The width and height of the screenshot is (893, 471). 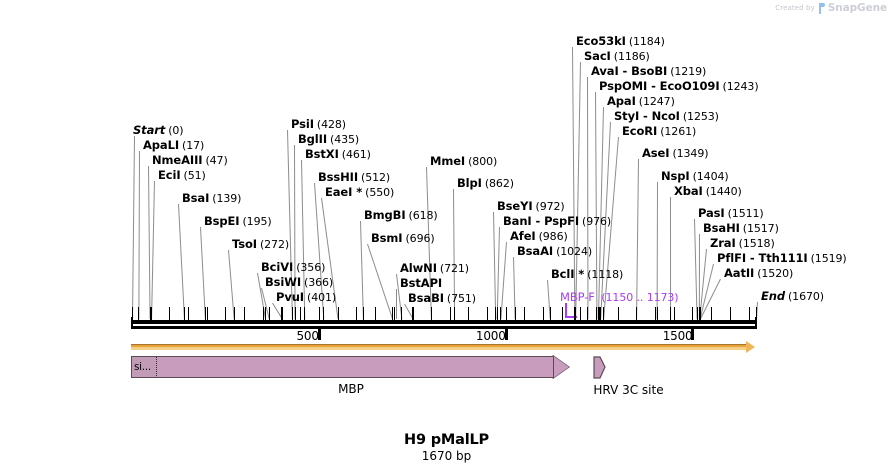 What do you see at coordinates (675, 153) in the screenshot?
I see `enzyme-label-asei: AseI (1349)` at bounding box center [675, 153].